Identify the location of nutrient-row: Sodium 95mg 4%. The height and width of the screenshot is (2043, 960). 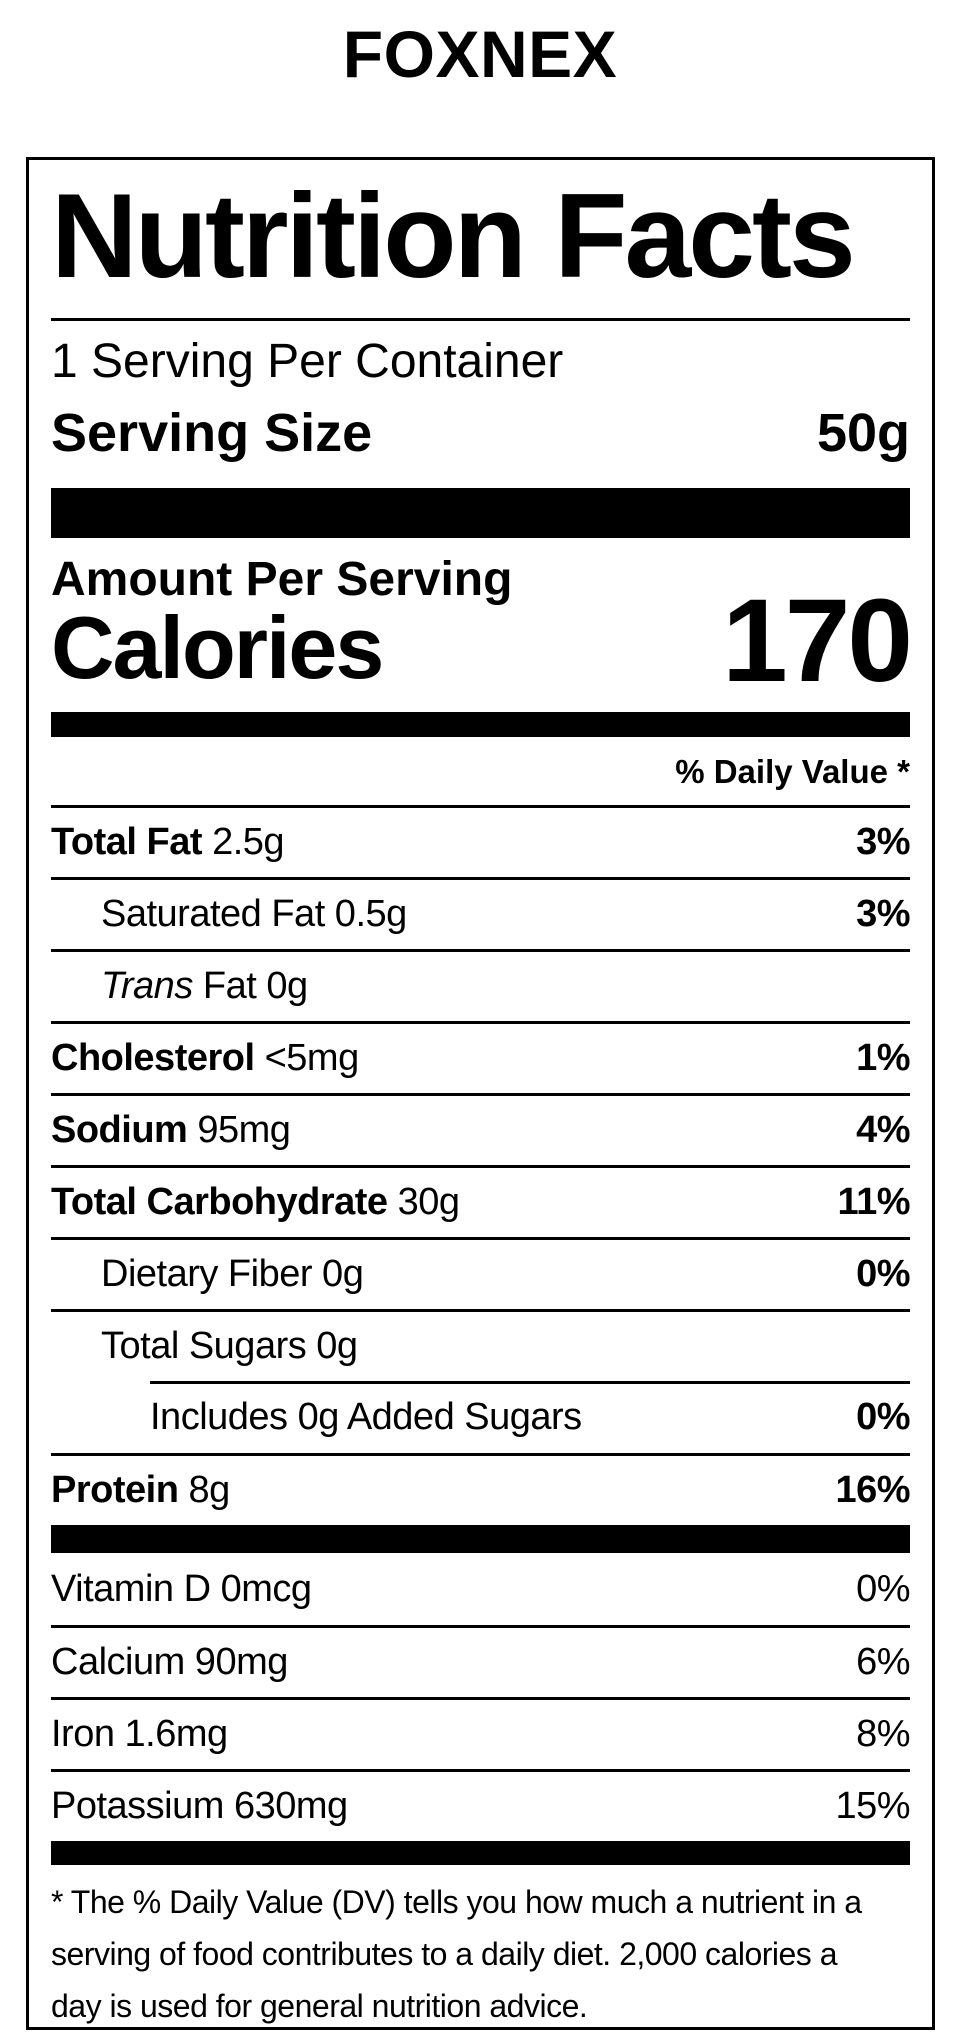
(480, 1129).